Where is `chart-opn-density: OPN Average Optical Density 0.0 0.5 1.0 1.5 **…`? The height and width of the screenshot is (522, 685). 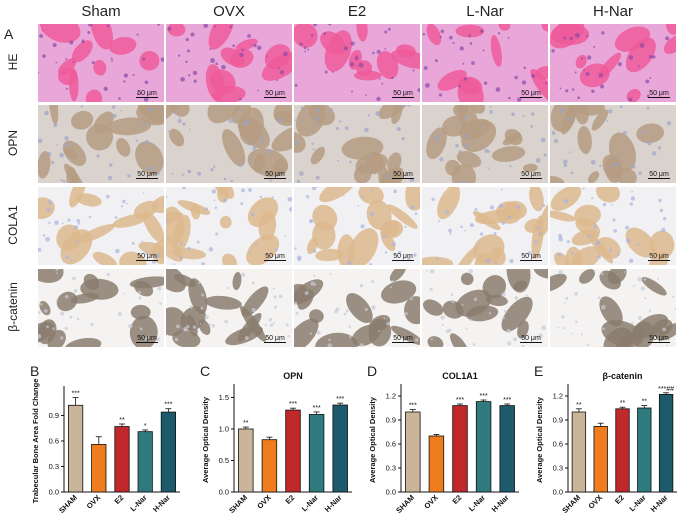
chart-opn-density: OPN Average Optical Density 0.0 0.5 1.0 1.5 **… is located at coordinates (276, 443).